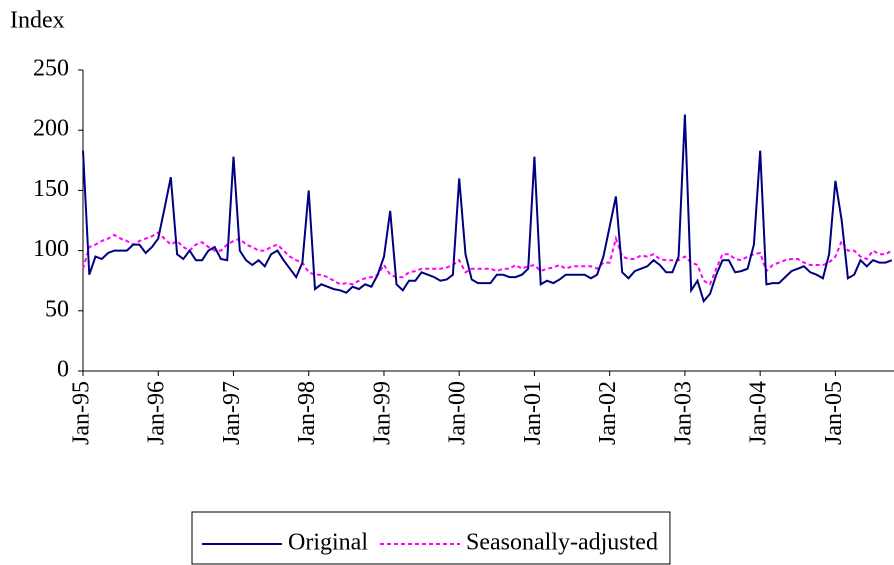 This screenshot has height=565, width=894. What do you see at coordinates (759, 413) in the screenshot?
I see `x-tick-label: Jan-04` at bounding box center [759, 413].